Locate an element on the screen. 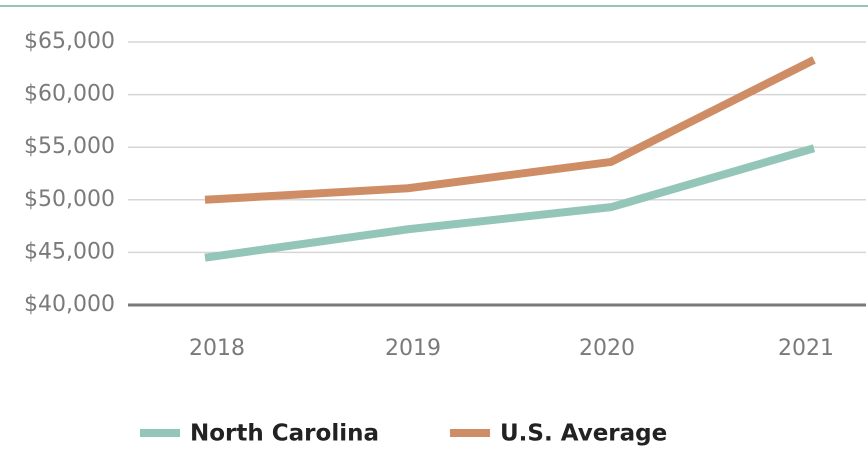 The width and height of the screenshot is (868, 449). x-tick-label: 2019 is located at coordinates (413, 348).